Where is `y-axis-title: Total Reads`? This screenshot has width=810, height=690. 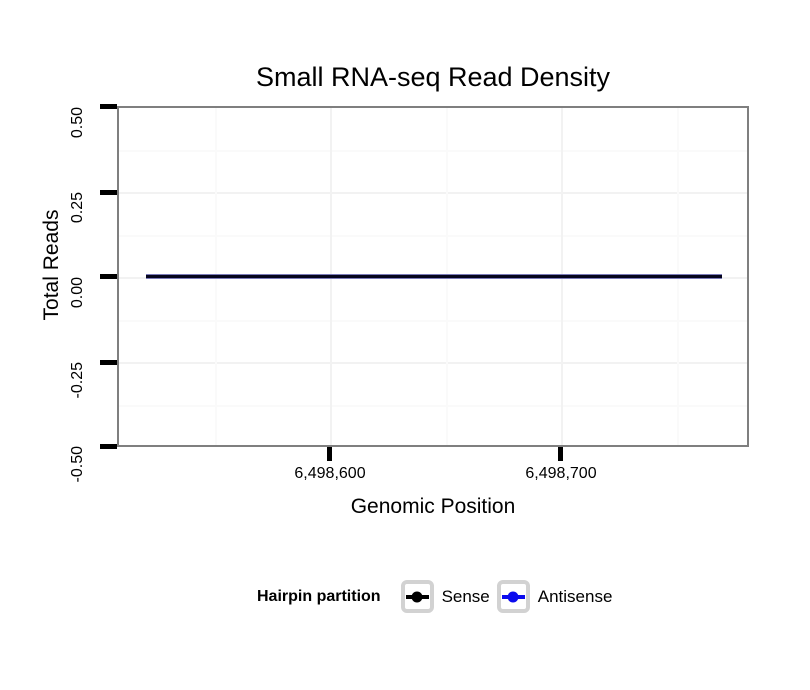
y-axis-title: Total Reads is located at coordinates (51, 265).